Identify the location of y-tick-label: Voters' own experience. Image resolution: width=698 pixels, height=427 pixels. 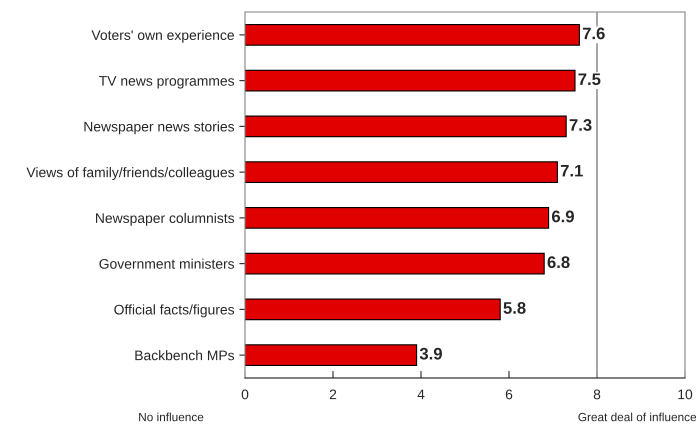
(162, 36).